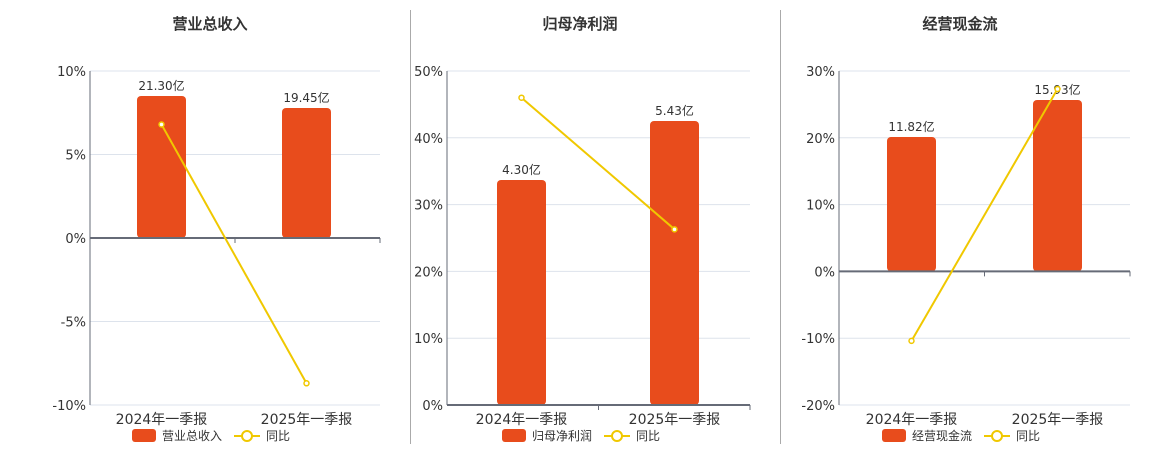  I want to click on bar-label: 4.30亿, so click(521, 169).